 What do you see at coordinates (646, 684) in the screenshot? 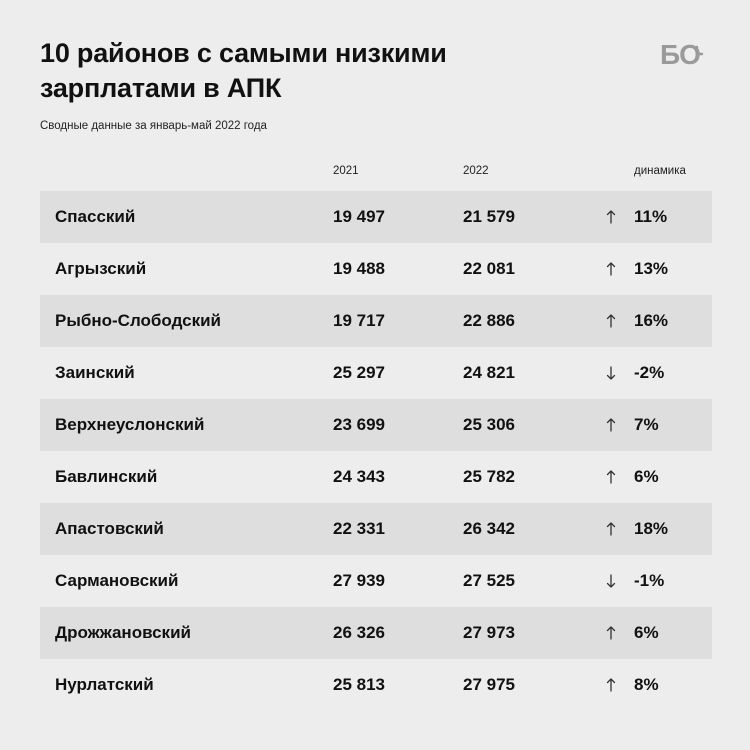
I see `change-percent: 8%` at bounding box center [646, 684].